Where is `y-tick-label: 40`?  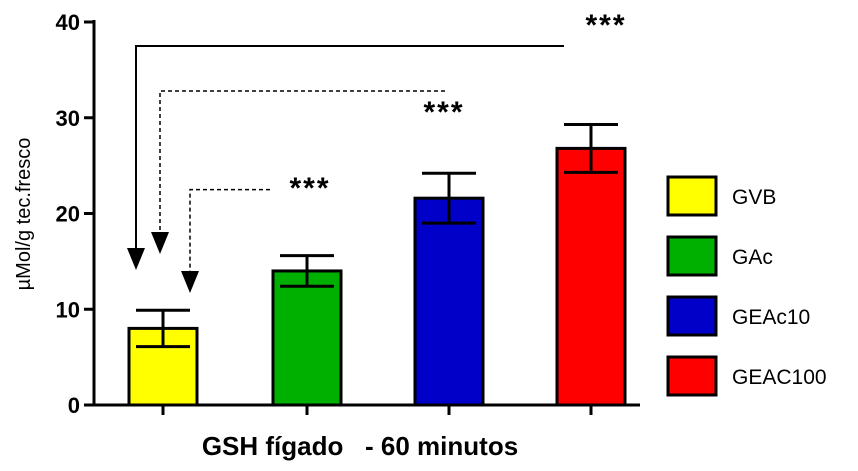 y-tick-label: 40 is located at coordinates (68, 22).